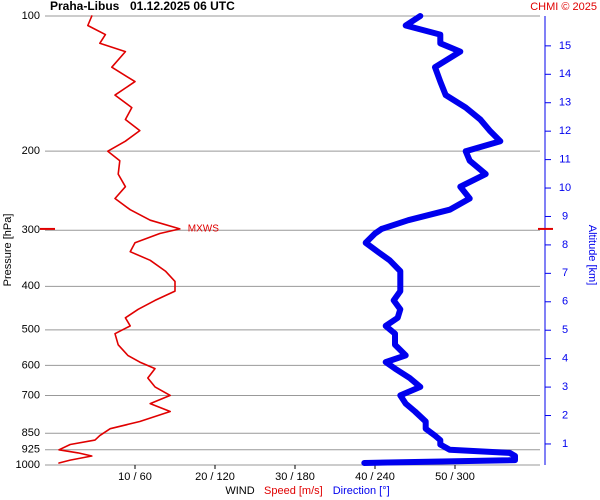 The image size is (600, 500). What do you see at coordinates (31, 151) in the screenshot?
I see `y-tick-label: 200` at bounding box center [31, 151].